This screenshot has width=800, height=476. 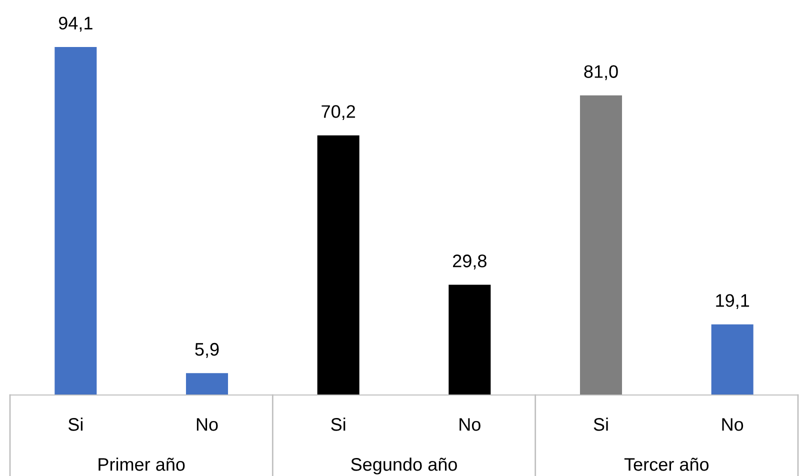 What do you see at coordinates (338, 112) in the screenshot?
I see `data-label: 70,2` at bounding box center [338, 112].